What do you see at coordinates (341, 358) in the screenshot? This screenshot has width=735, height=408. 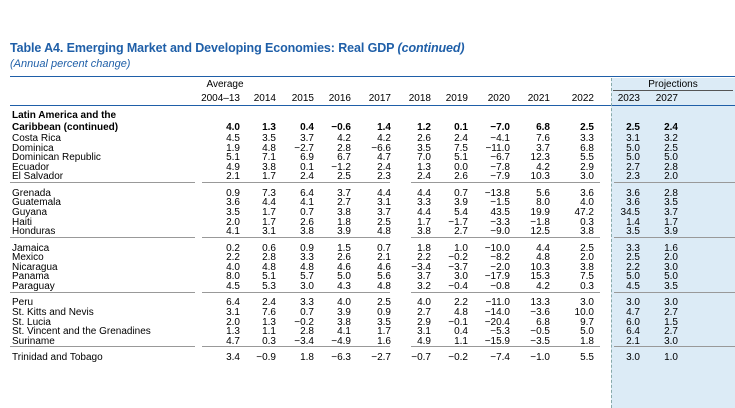 I see `data-cell: −6.3` at bounding box center [341, 358].